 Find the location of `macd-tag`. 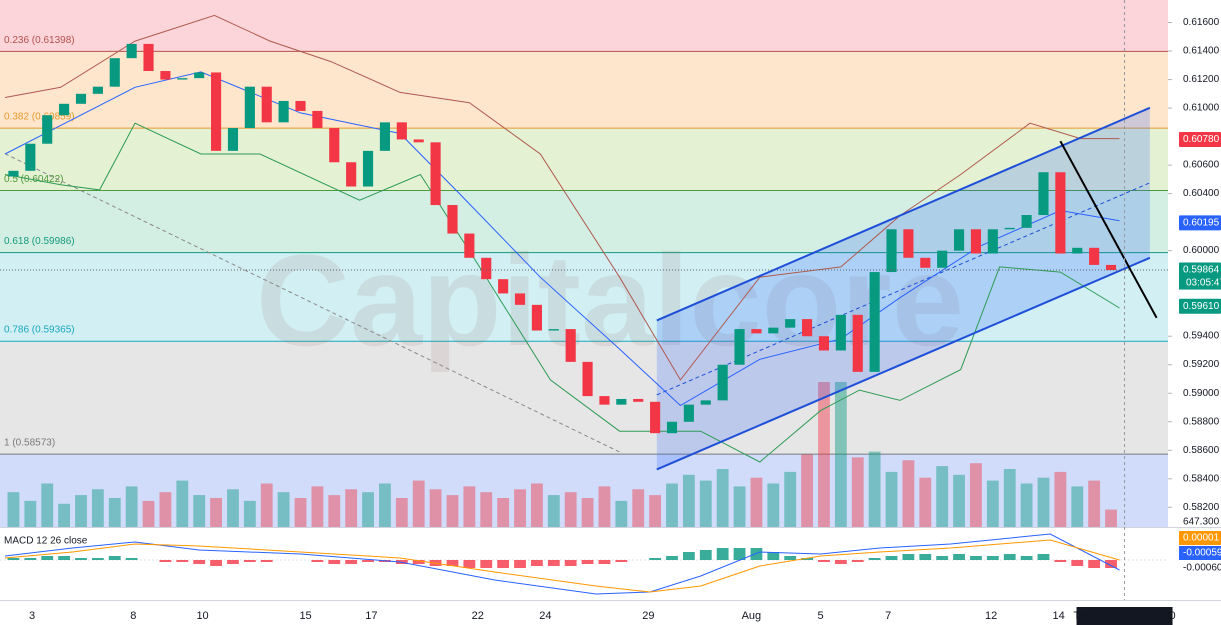

macd-tag is located at coordinates (1200, 553).